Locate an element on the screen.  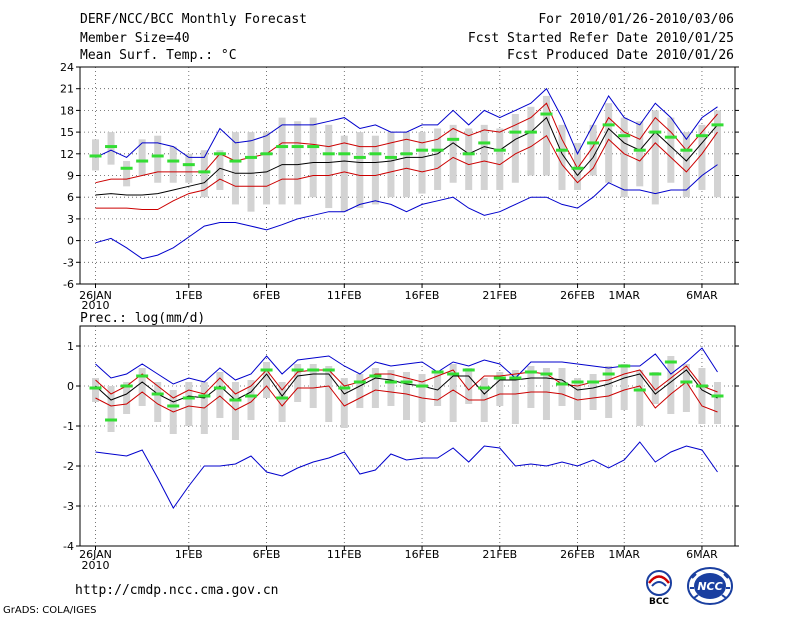
bcc-logo: BCC is located at coordinates (659, 588).